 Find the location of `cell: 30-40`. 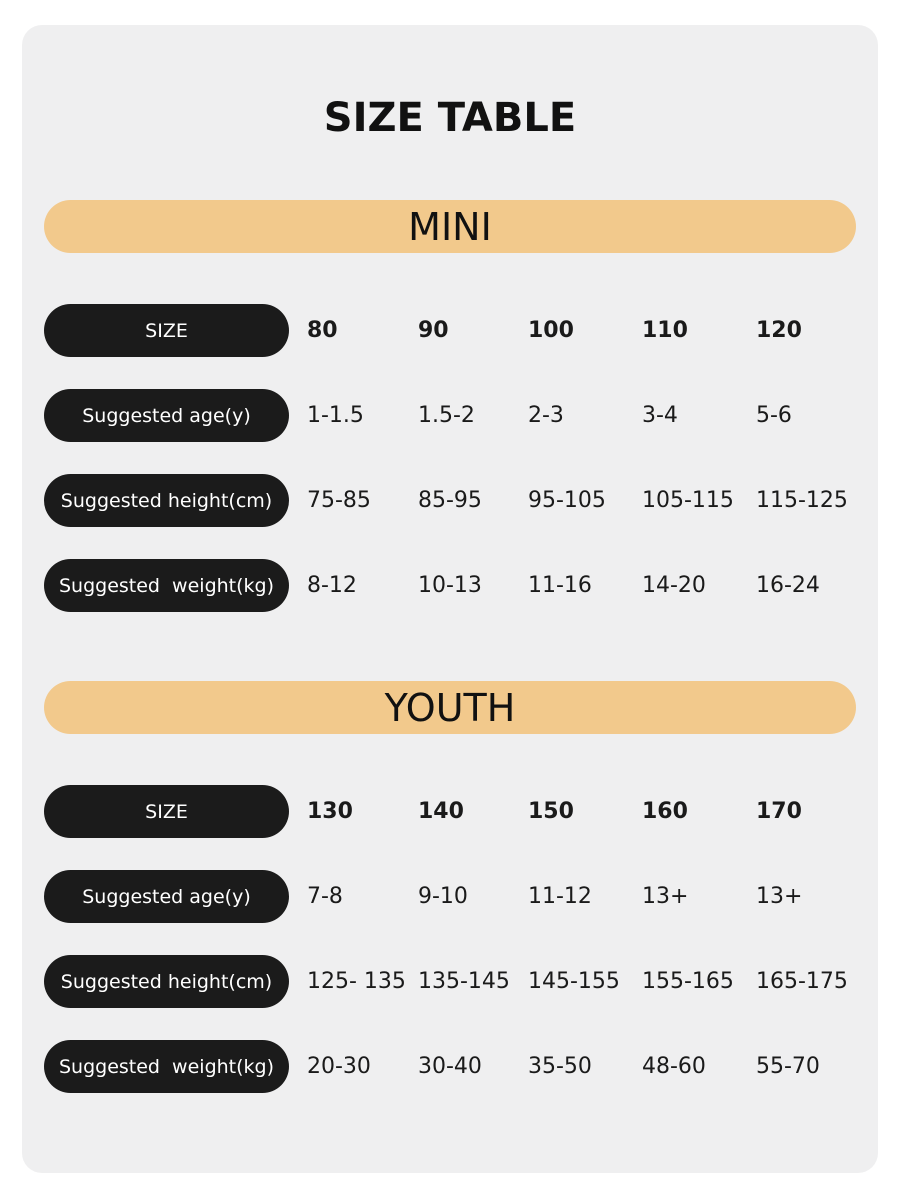

cell: 30-40 is located at coordinates (450, 1066).